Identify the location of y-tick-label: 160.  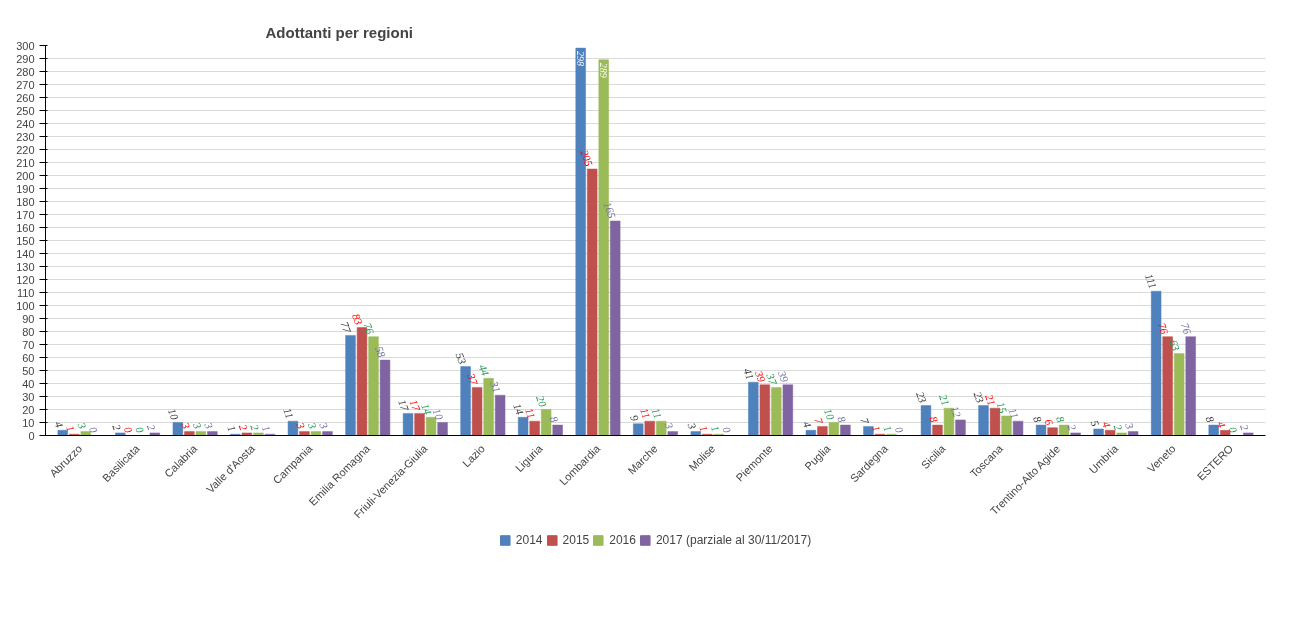
(25, 227).